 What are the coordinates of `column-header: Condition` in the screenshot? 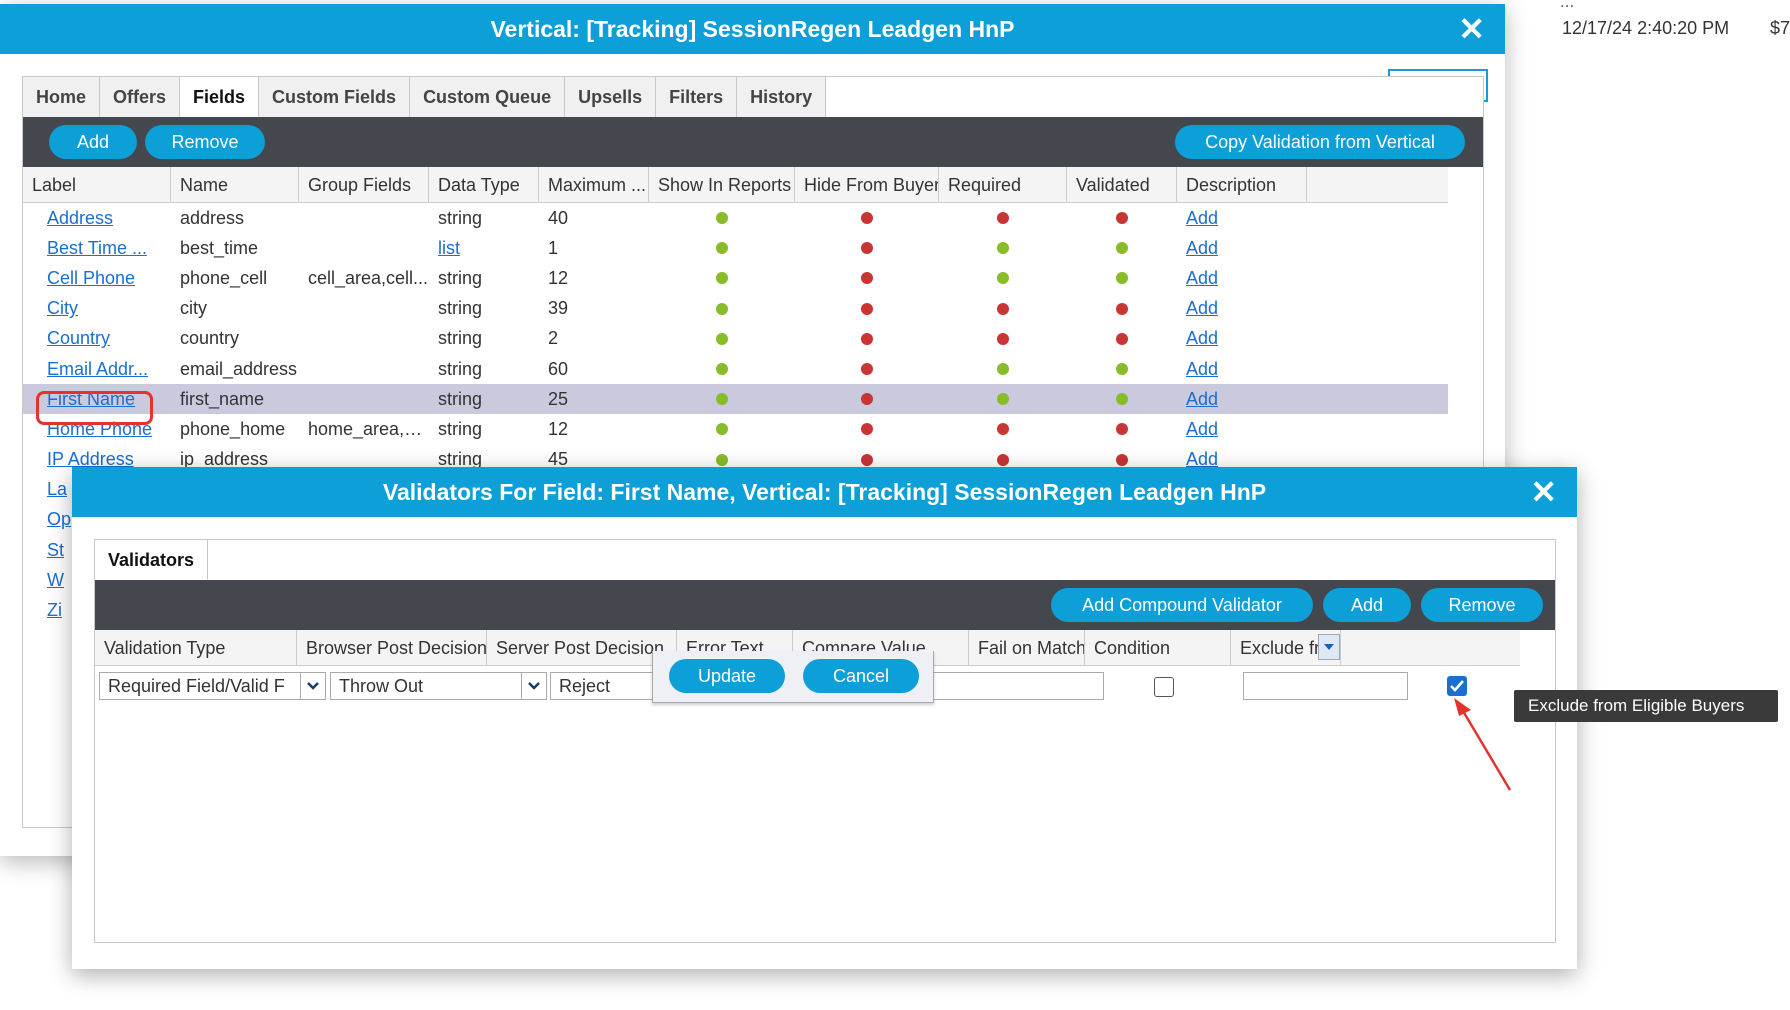 It's located at (1158, 648).